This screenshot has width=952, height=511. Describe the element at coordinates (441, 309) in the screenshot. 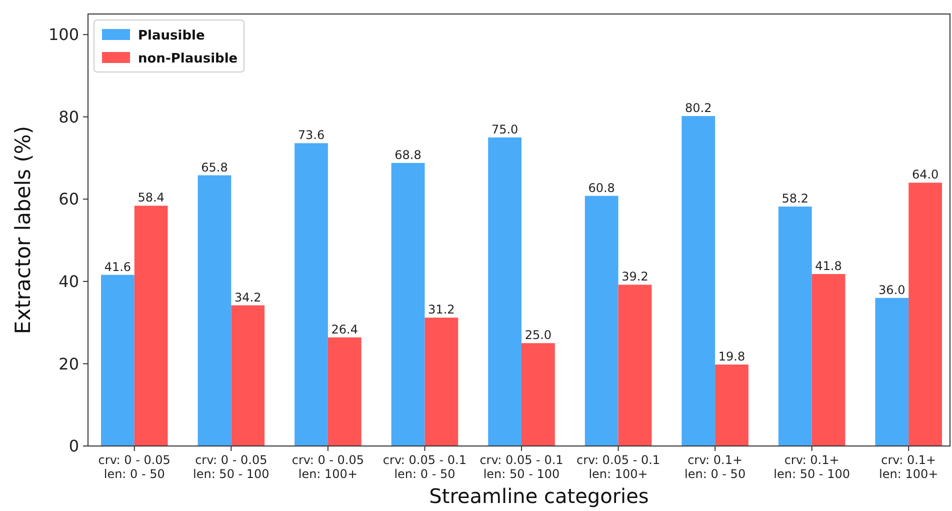

I see `data-label: 31.2` at that location.